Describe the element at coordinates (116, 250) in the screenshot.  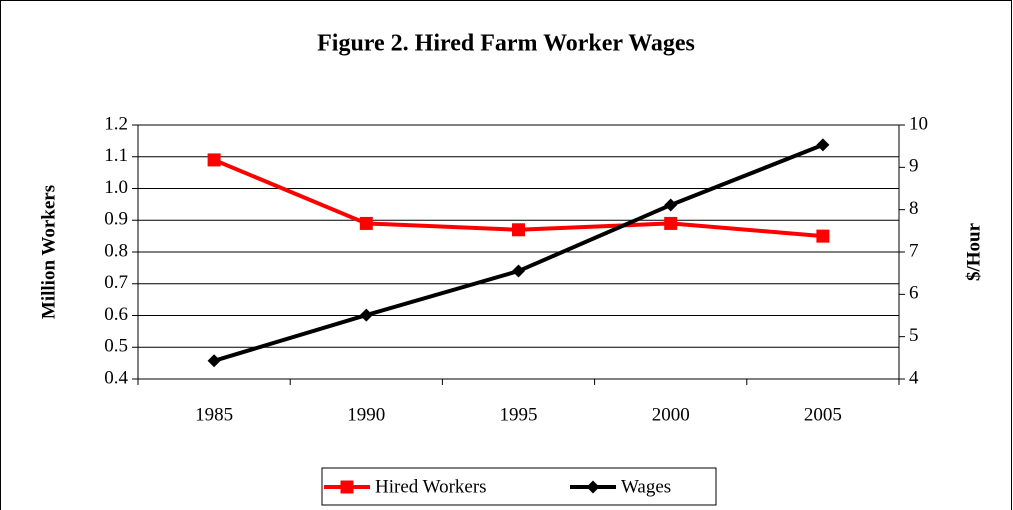
I see `y-tick-label: 0.8` at that location.